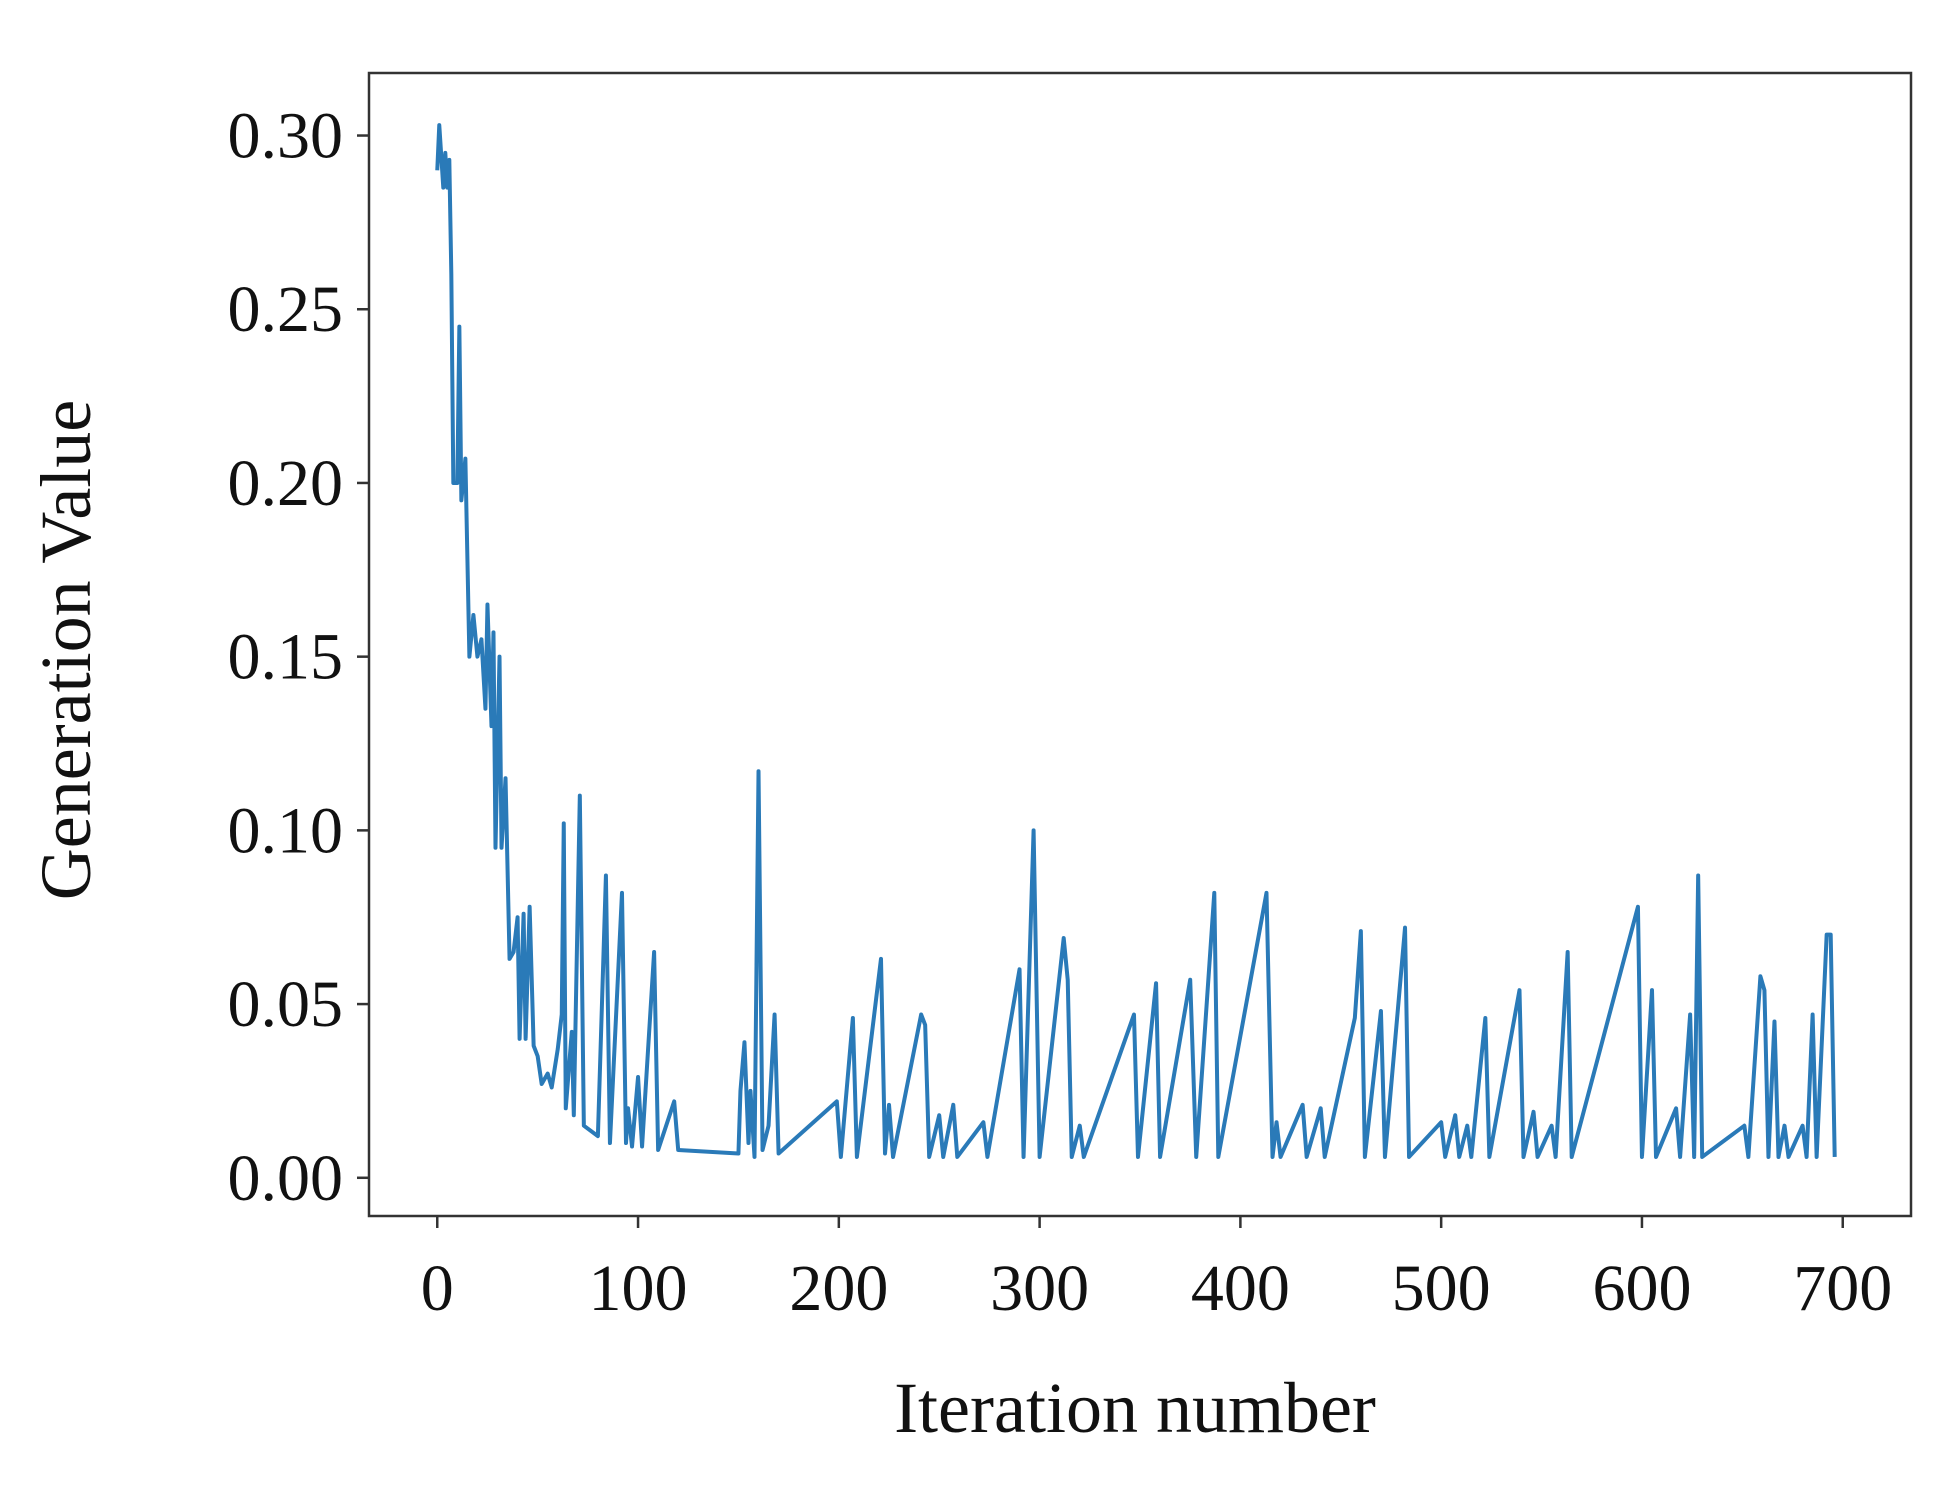  What do you see at coordinates (286, 1178) in the screenshot?
I see `y-tick-label: 0.00` at bounding box center [286, 1178].